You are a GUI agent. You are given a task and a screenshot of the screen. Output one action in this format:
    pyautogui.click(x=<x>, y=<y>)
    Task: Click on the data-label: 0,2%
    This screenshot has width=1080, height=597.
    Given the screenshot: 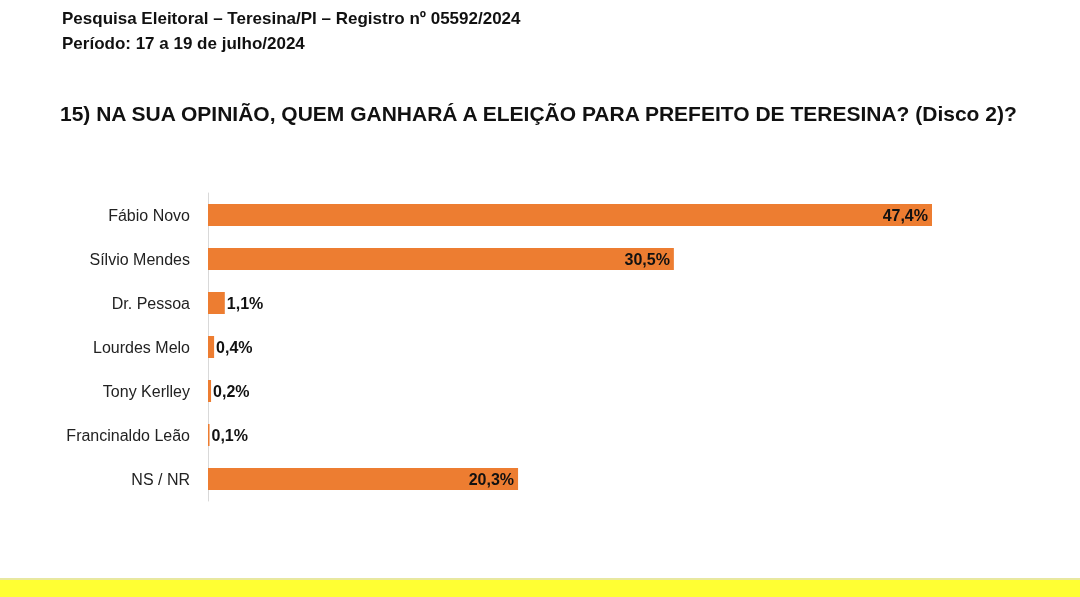 What is the action you would take?
    pyautogui.click(x=231, y=391)
    